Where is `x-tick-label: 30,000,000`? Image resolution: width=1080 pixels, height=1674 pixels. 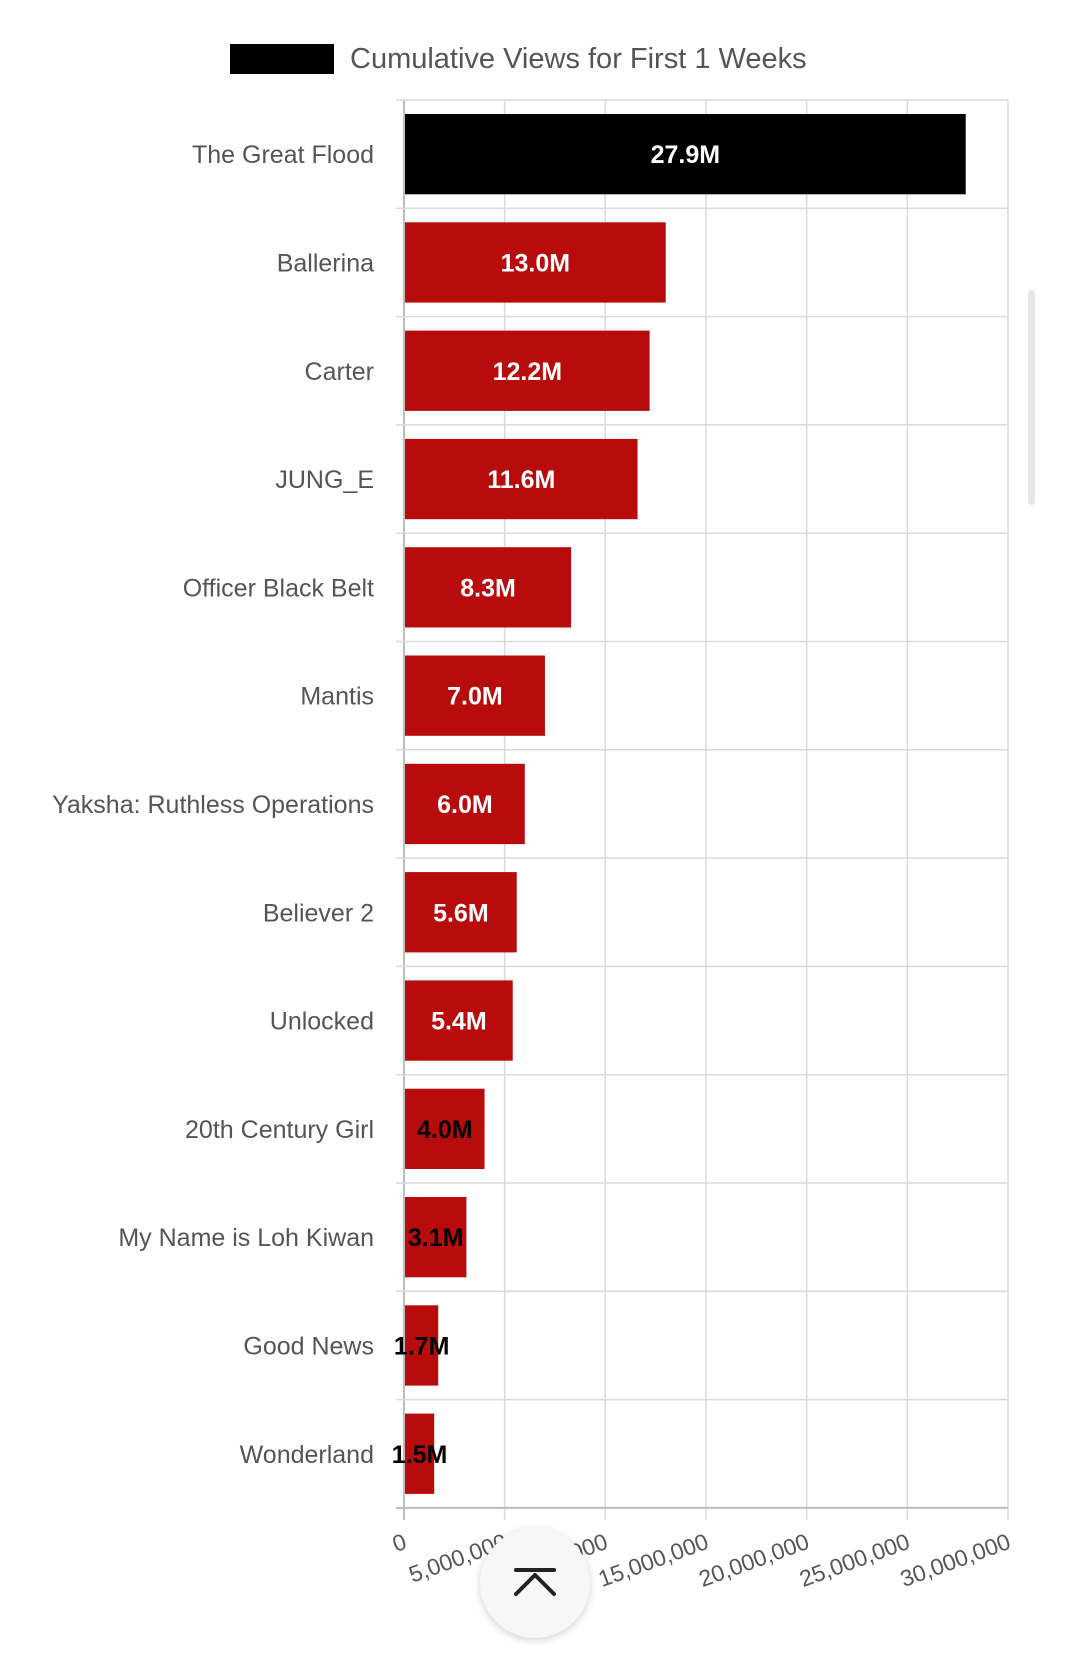
x-tick-label: 30,000,000 is located at coordinates (955, 1560).